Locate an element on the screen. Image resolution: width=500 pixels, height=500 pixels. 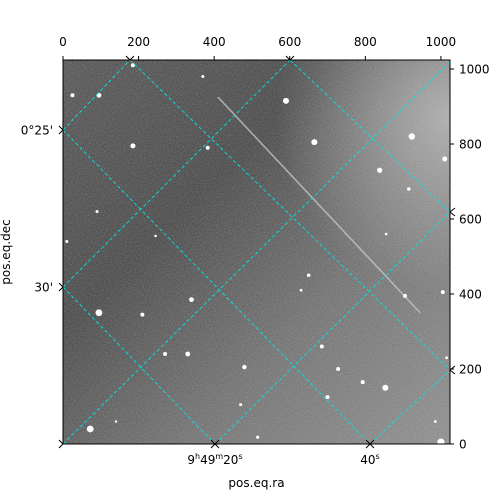
dec-tick-label: 30' is located at coordinates (43, 288).